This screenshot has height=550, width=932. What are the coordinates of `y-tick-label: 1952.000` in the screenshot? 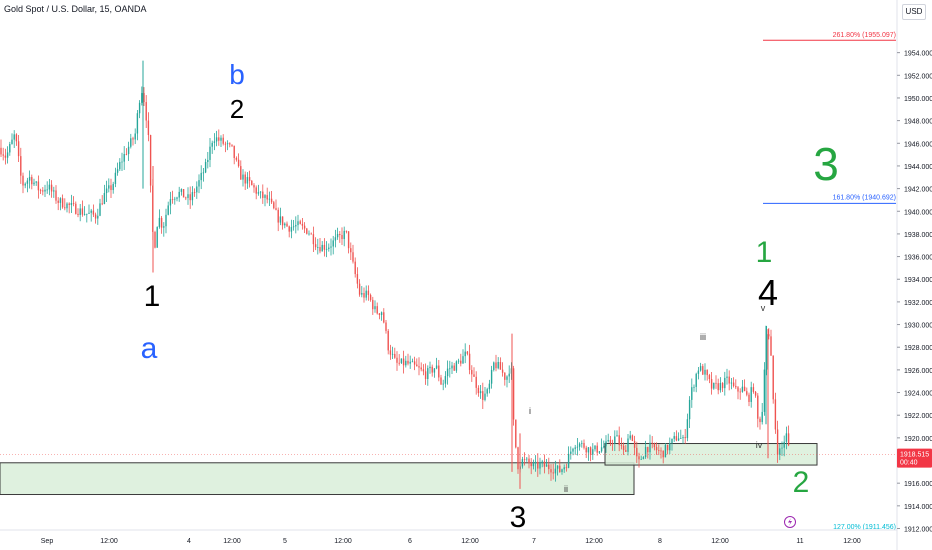 It's located at (918, 76).